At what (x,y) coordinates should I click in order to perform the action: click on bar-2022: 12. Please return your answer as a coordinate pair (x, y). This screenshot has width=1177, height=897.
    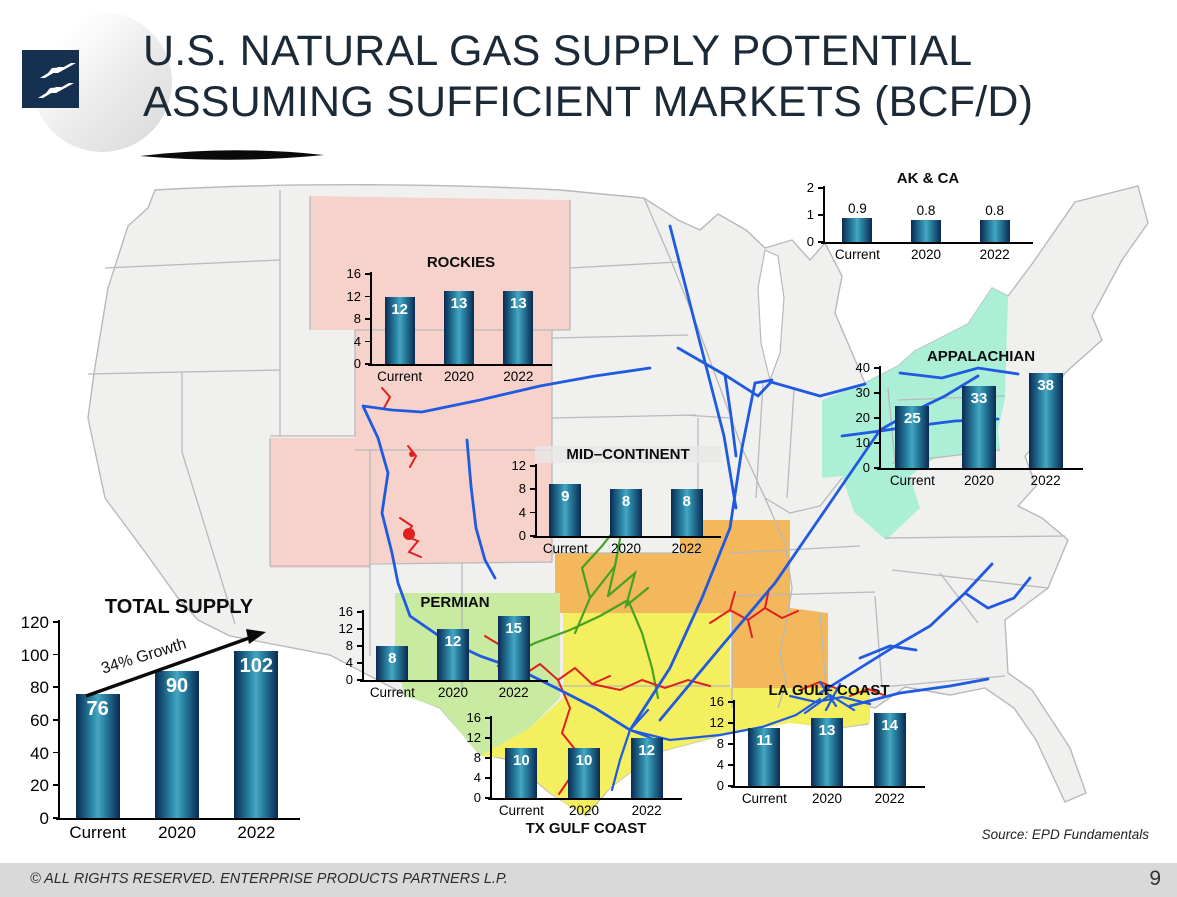
    Looking at the image, I should click on (646, 768).